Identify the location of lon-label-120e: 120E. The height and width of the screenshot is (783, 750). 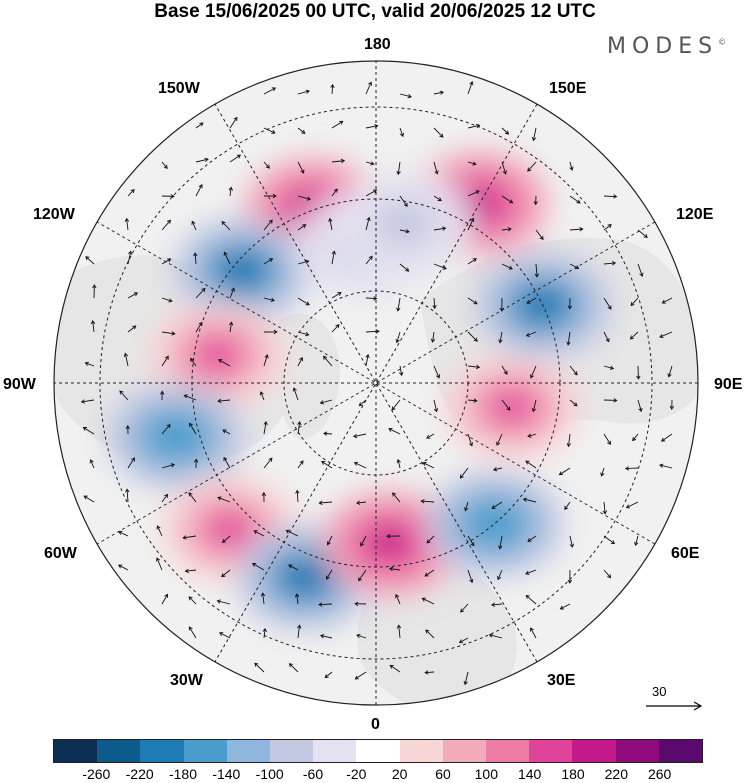
(695, 214).